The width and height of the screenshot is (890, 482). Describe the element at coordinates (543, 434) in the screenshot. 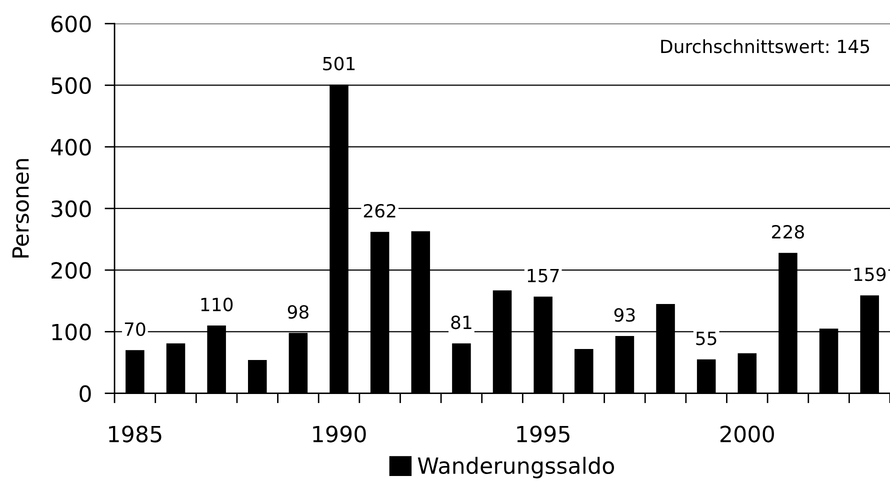

I see `x-tick-label: 1995` at that location.